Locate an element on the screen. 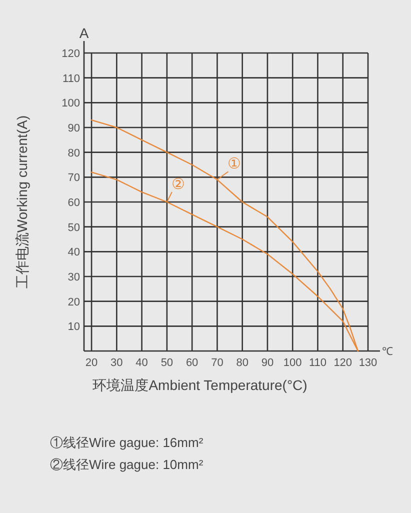 The height and width of the screenshot is (513, 411). x-tick-label: 30 is located at coordinates (116, 363).